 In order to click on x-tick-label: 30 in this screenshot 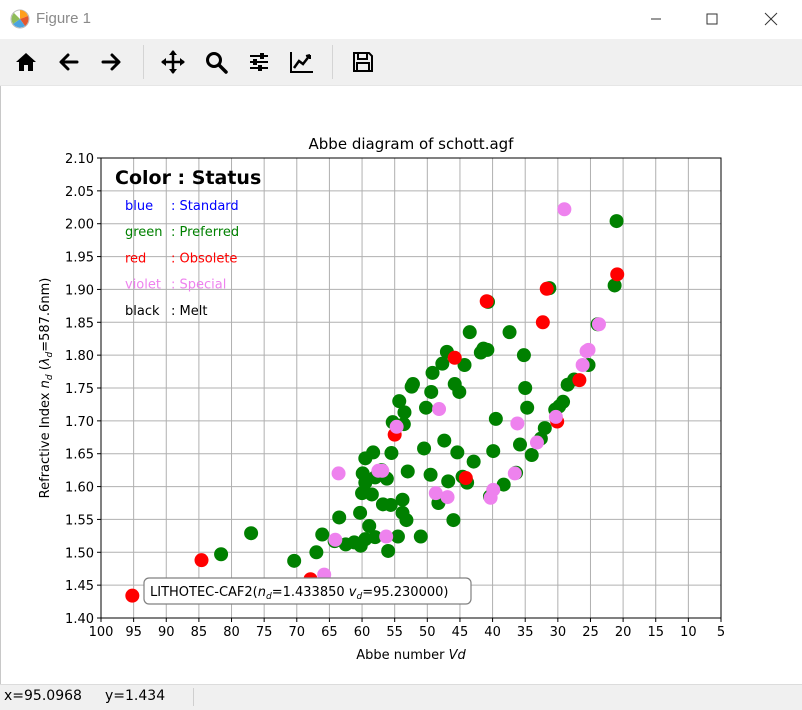, I will do `click(558, 632)`.